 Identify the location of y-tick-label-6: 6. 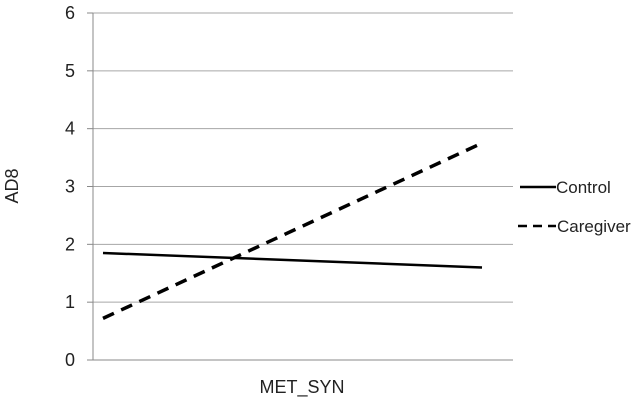
(70, 13).